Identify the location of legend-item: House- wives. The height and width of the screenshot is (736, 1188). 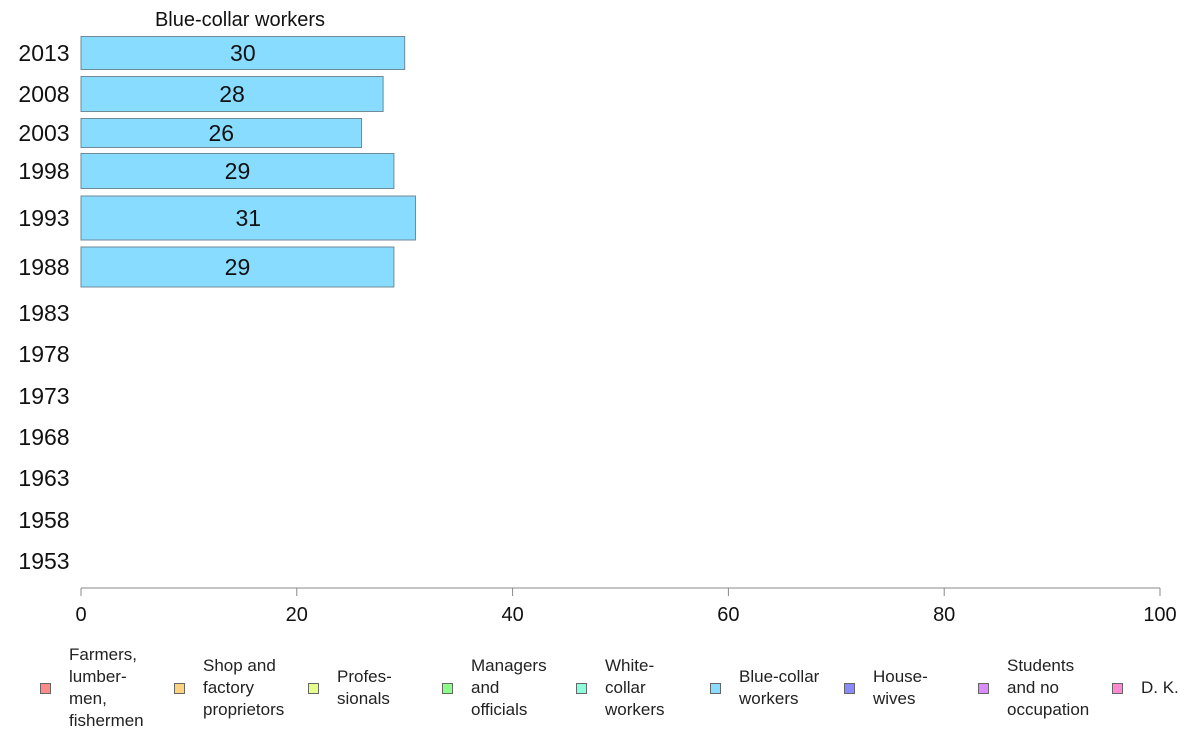
(886, 688).